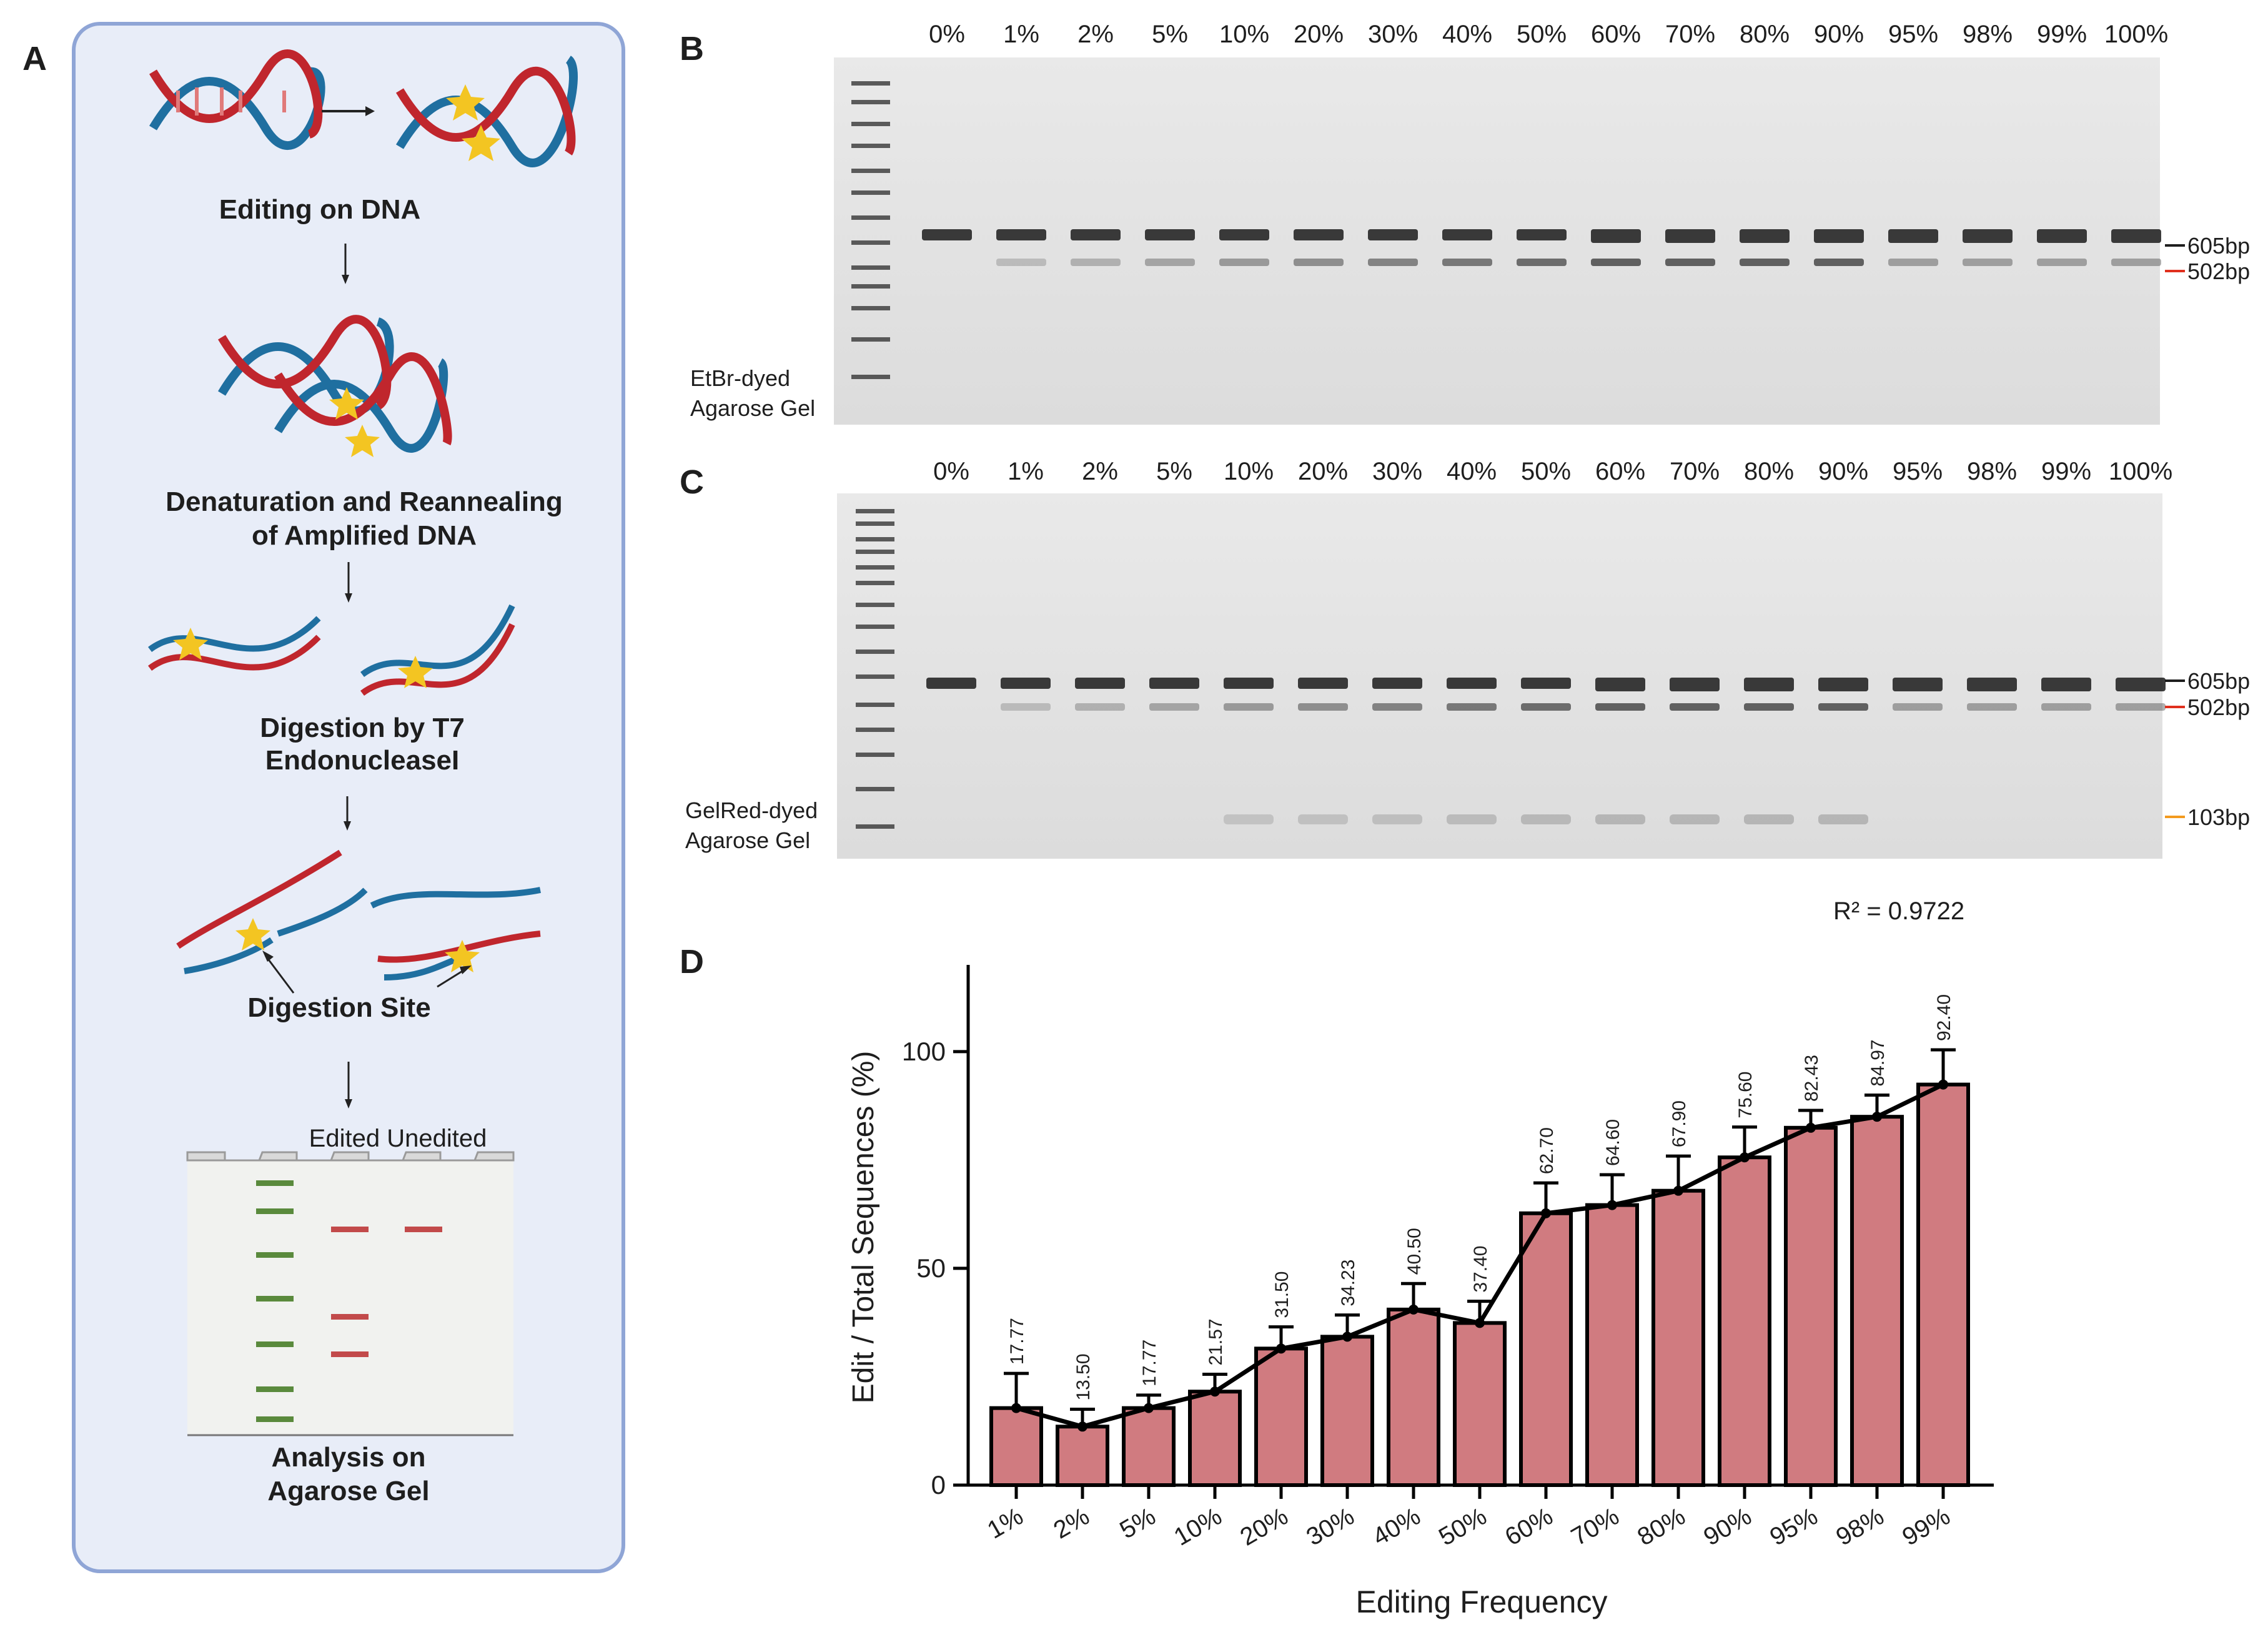 The width and height of the screenshot is (2268, 1630). Describe the element at coordinates (1497, 241) in the screenshot. I see `gel-b-image` at that location.